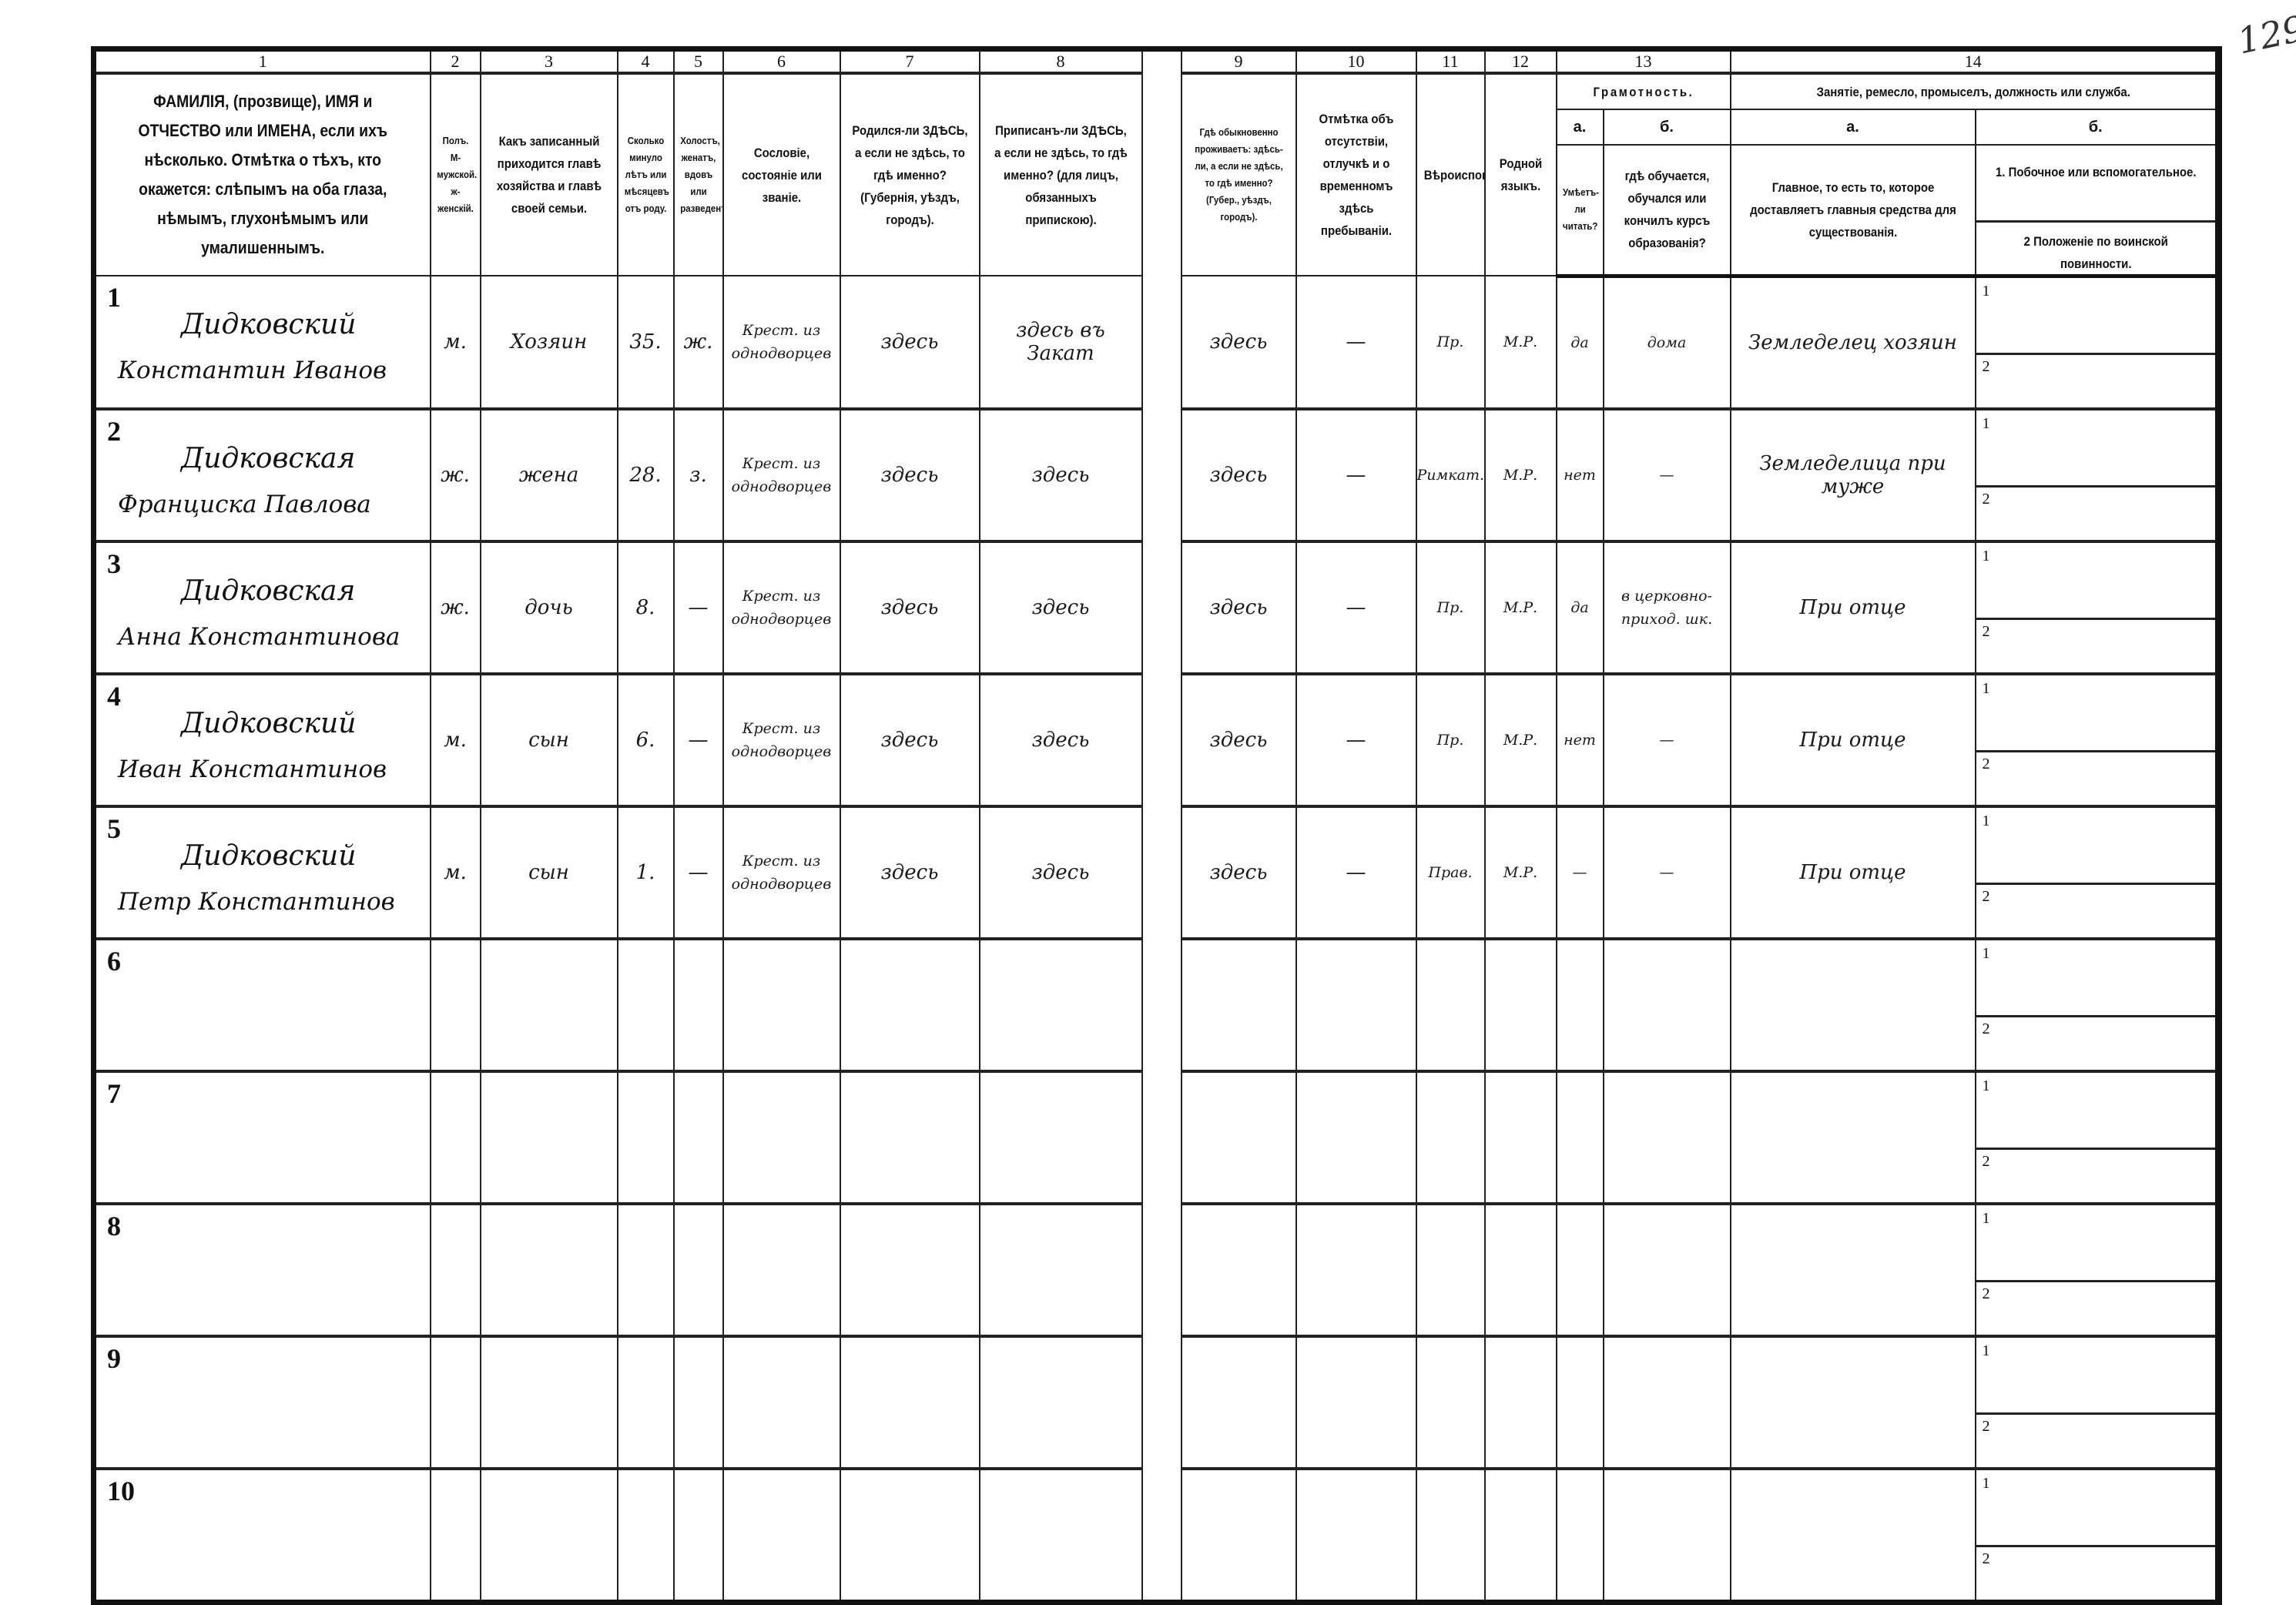 The width and height of the screenshot is (2296, 1605). What do you see at coordinates (645, 873) in the screenshot?
I see `age-cell: 1.` at bounding box center [645, 873].